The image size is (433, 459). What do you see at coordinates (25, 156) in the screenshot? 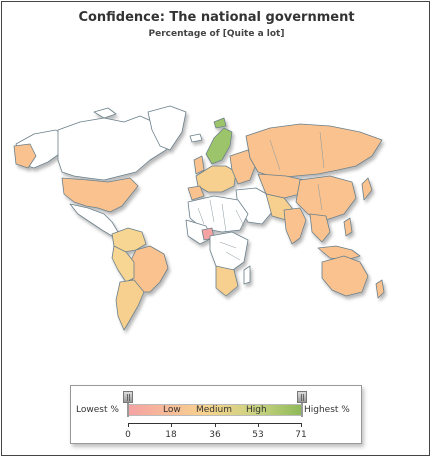
I see `region-alaska-peninsula` at bounding box center [25, 156].